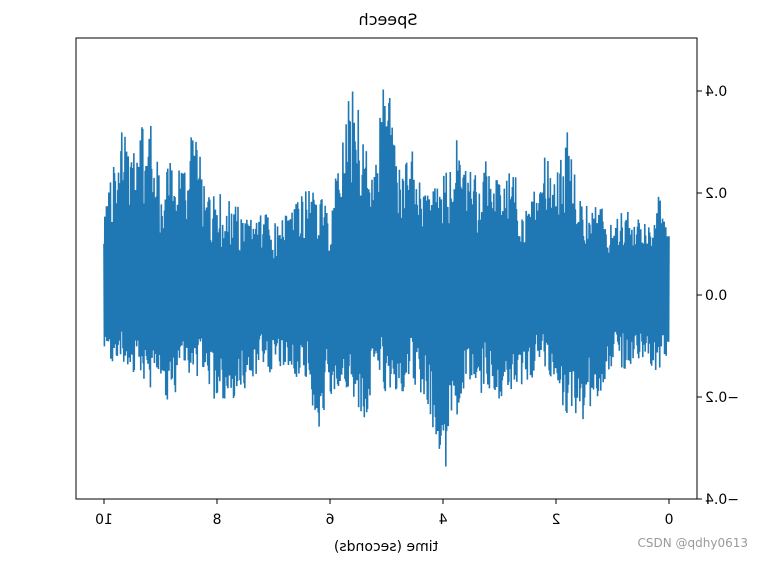 This screenshot has height=562, width=764. What do you see at coordinates (386, 547) in the screenshot?
I see `x-axis-label: time (seconds)` at bounding box center [386, 547].